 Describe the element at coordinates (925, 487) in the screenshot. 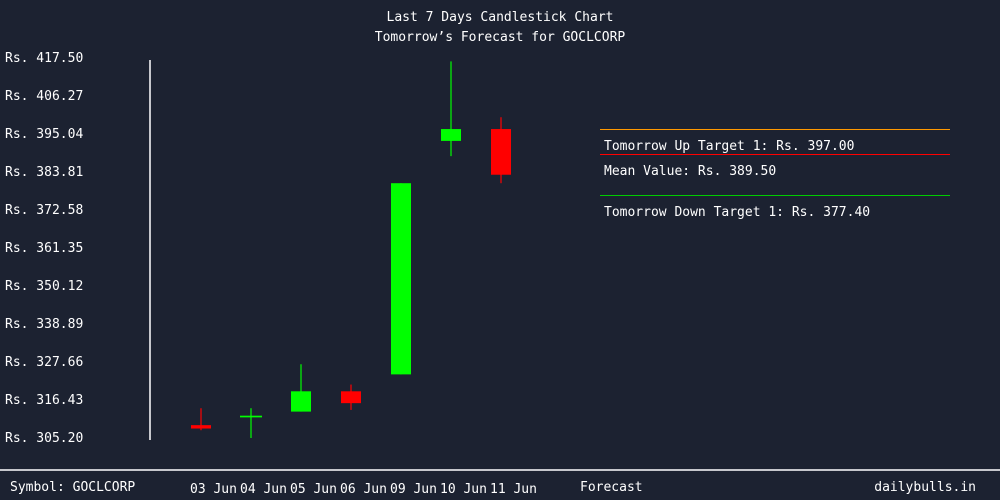

I see `brand-label: dailybulls.in` at that location.